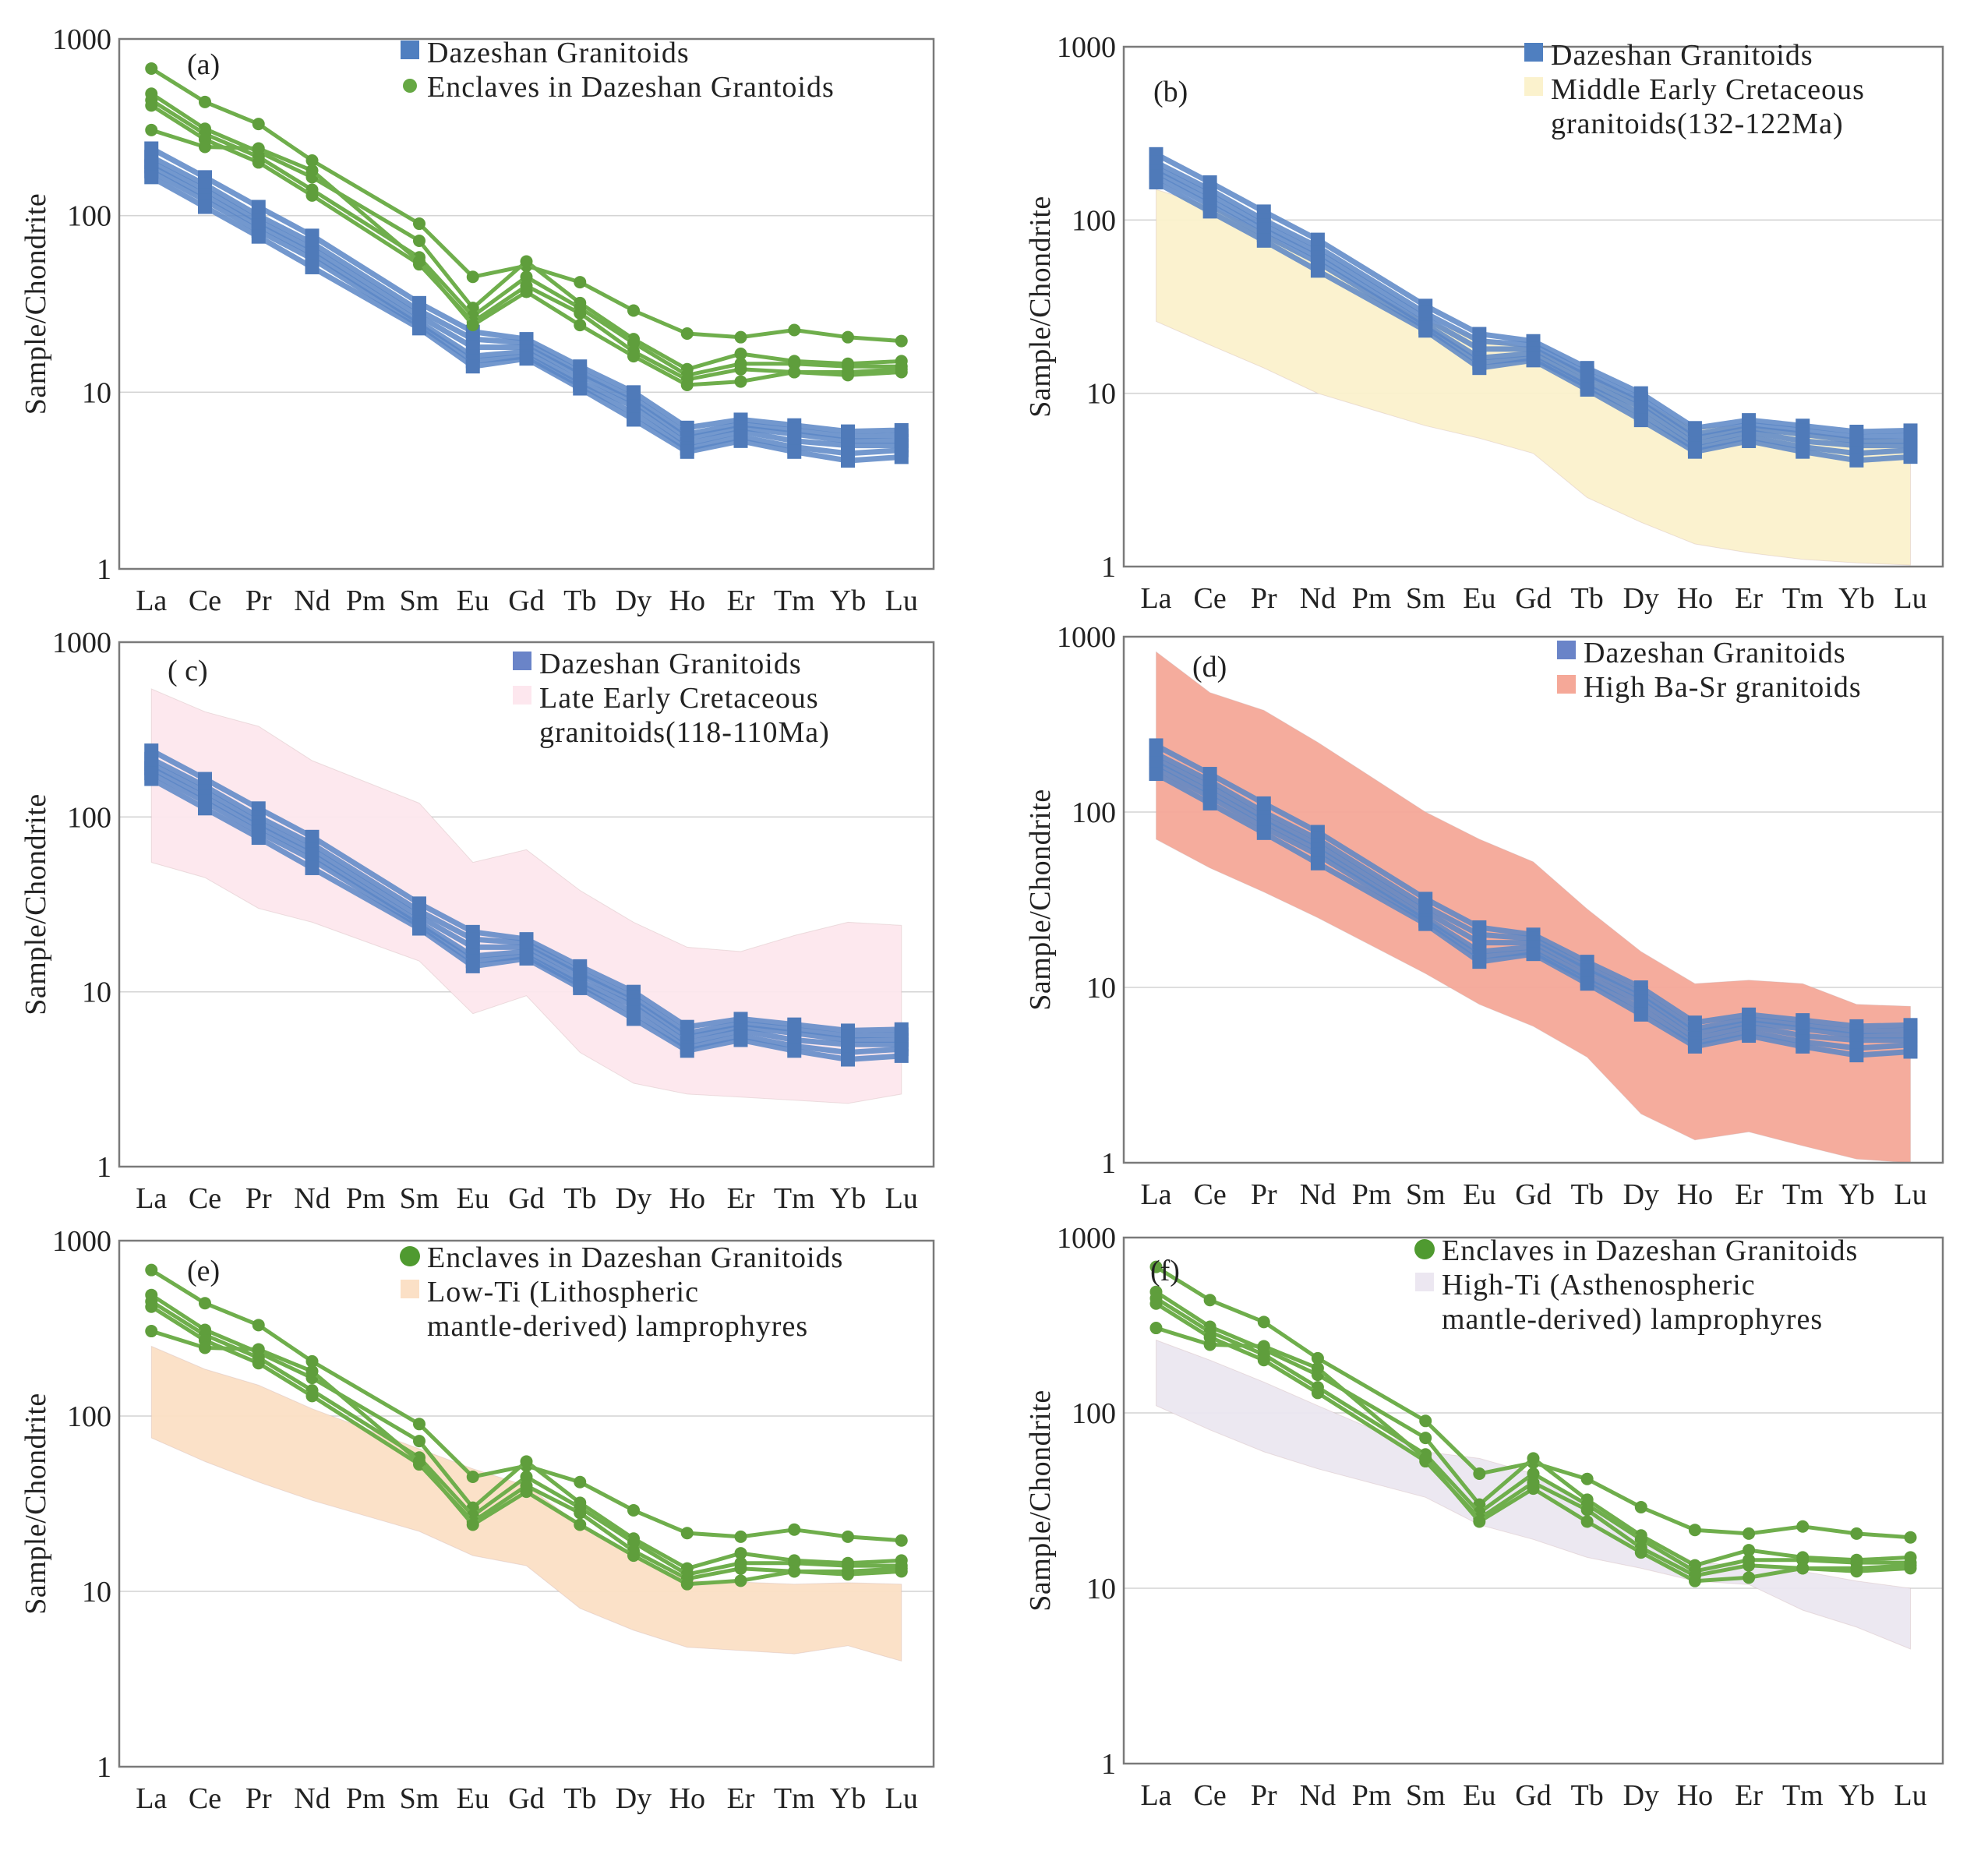 Image resolution: width=1988 pixels, height=1854 pixels. What do you see at coordinates (633, 600) in the screenshot?
I see `x-tick-label: Dy` at bounding box center [633, 600].